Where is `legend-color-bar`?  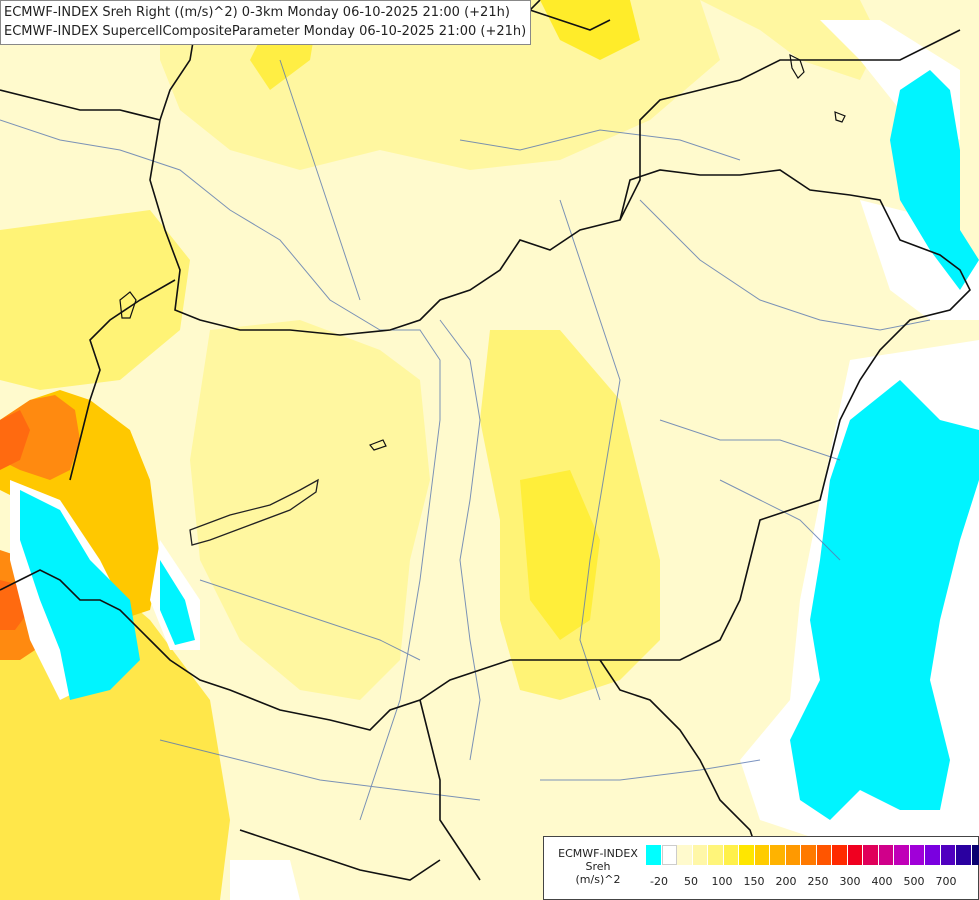
legend-color-bar is located at coordinates (812, 855).